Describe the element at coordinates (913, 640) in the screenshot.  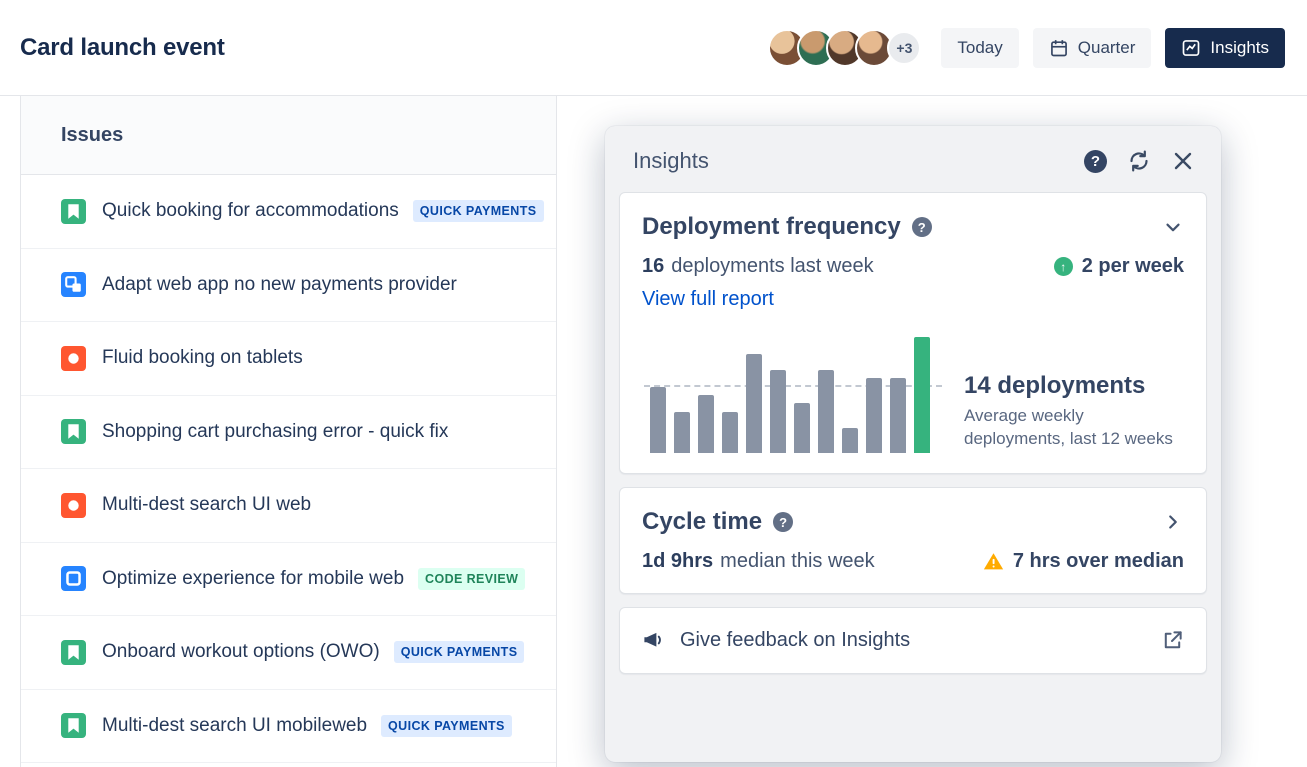
I see `feedback-card: Give feedback on Insights` at that location.